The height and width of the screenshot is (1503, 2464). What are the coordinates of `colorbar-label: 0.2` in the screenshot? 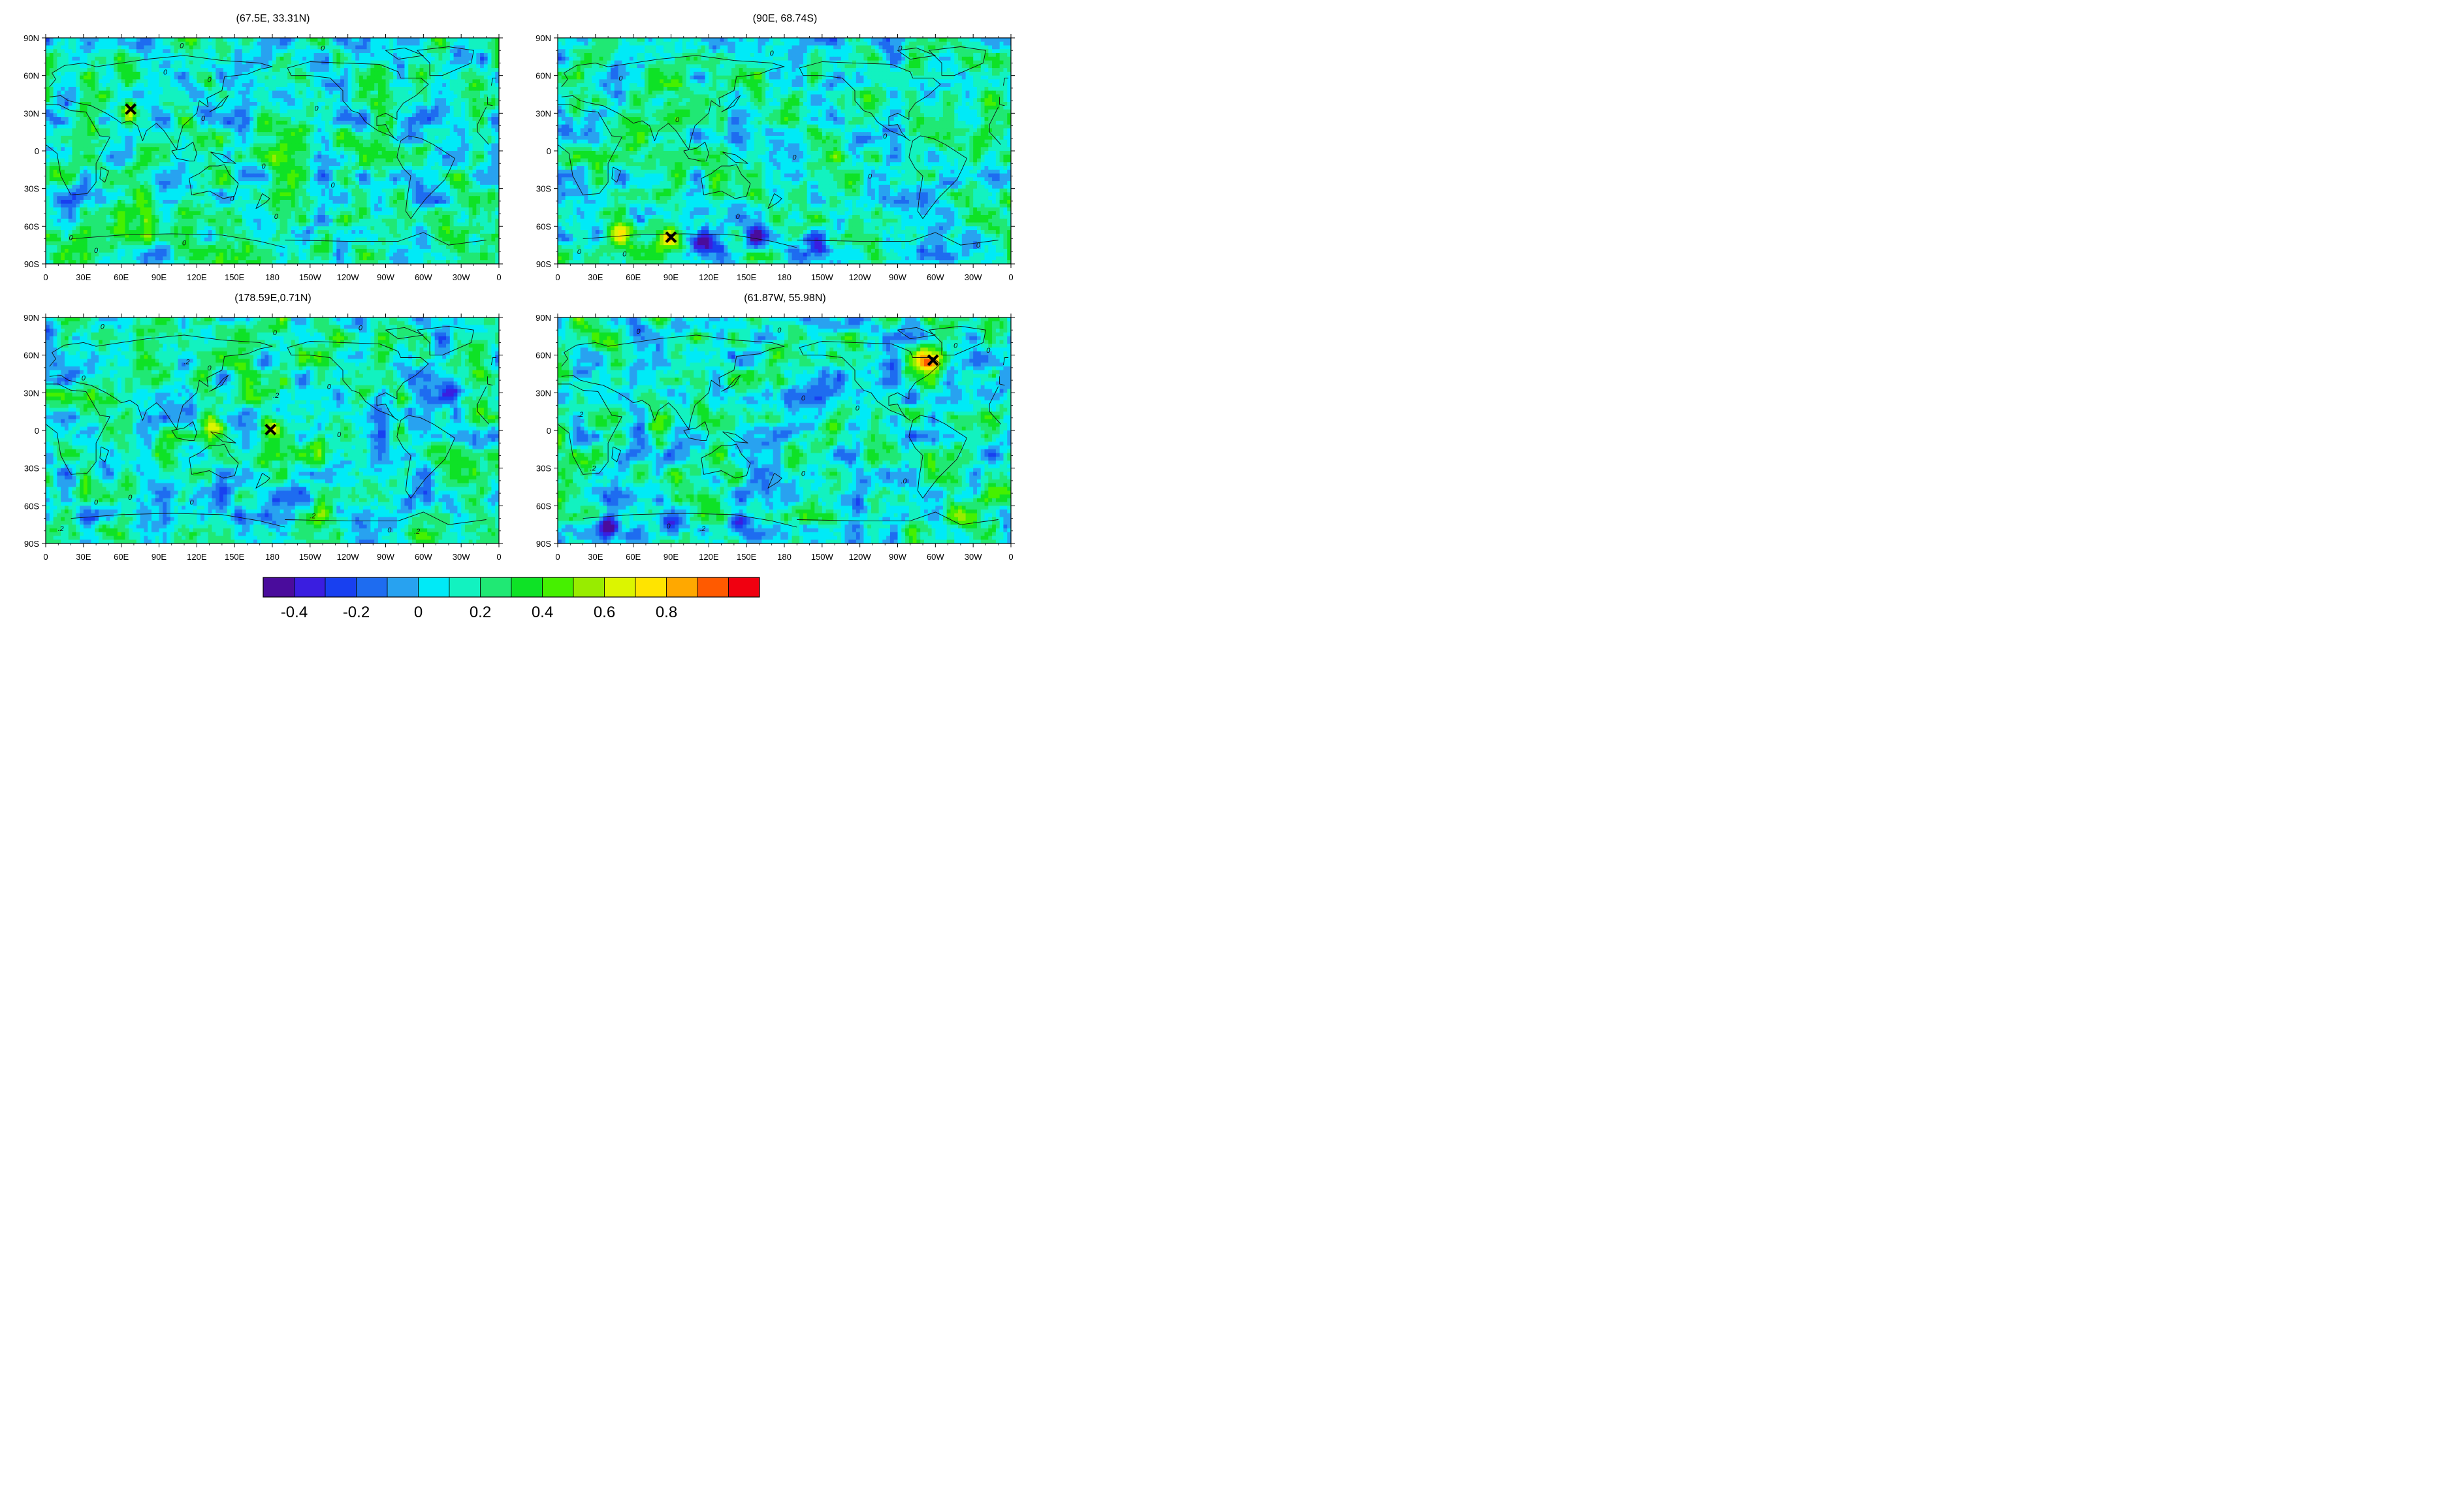 It's located at (480, 612).